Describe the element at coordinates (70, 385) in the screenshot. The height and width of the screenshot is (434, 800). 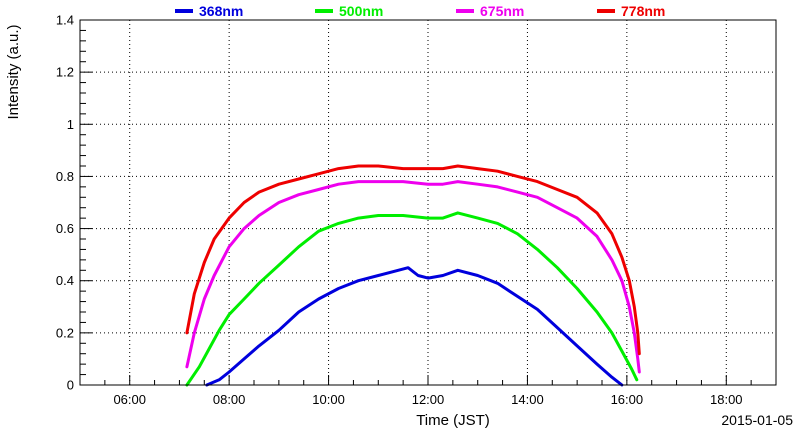
I see `y-tick-label: 0` at that location.